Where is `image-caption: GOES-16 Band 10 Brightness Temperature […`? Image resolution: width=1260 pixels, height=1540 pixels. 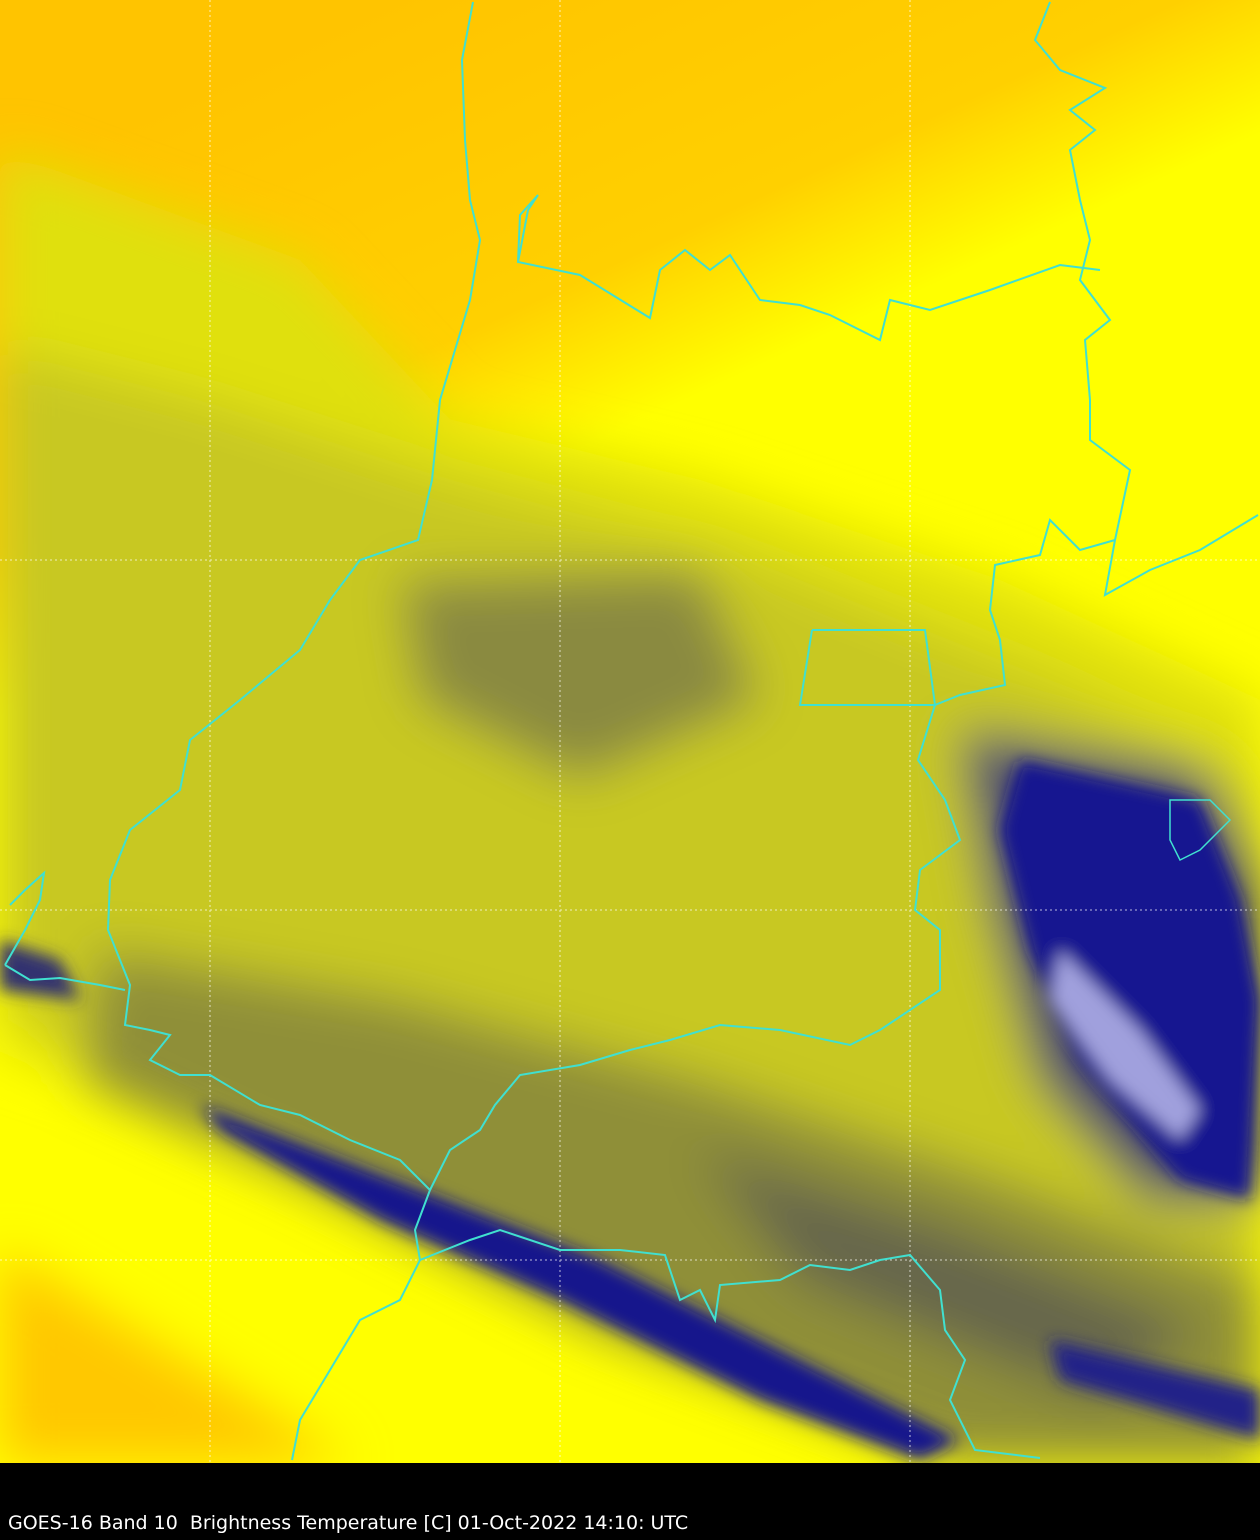
image-caption: GOES-16 Band 10 Brightness Temperature [… is located at coordinates (348, 1523).